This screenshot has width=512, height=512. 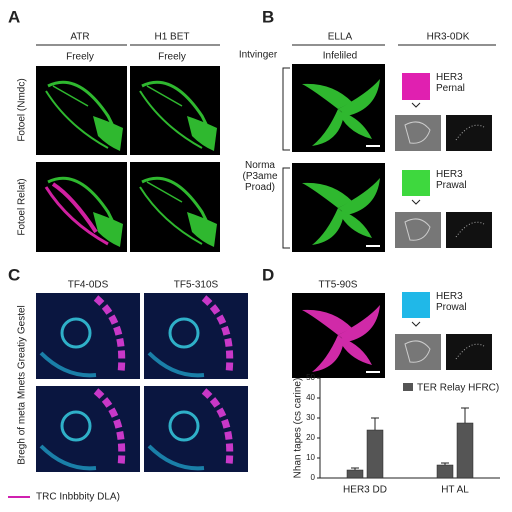 I want to click on y-tick-label: 40, so click(x=310, y=397).